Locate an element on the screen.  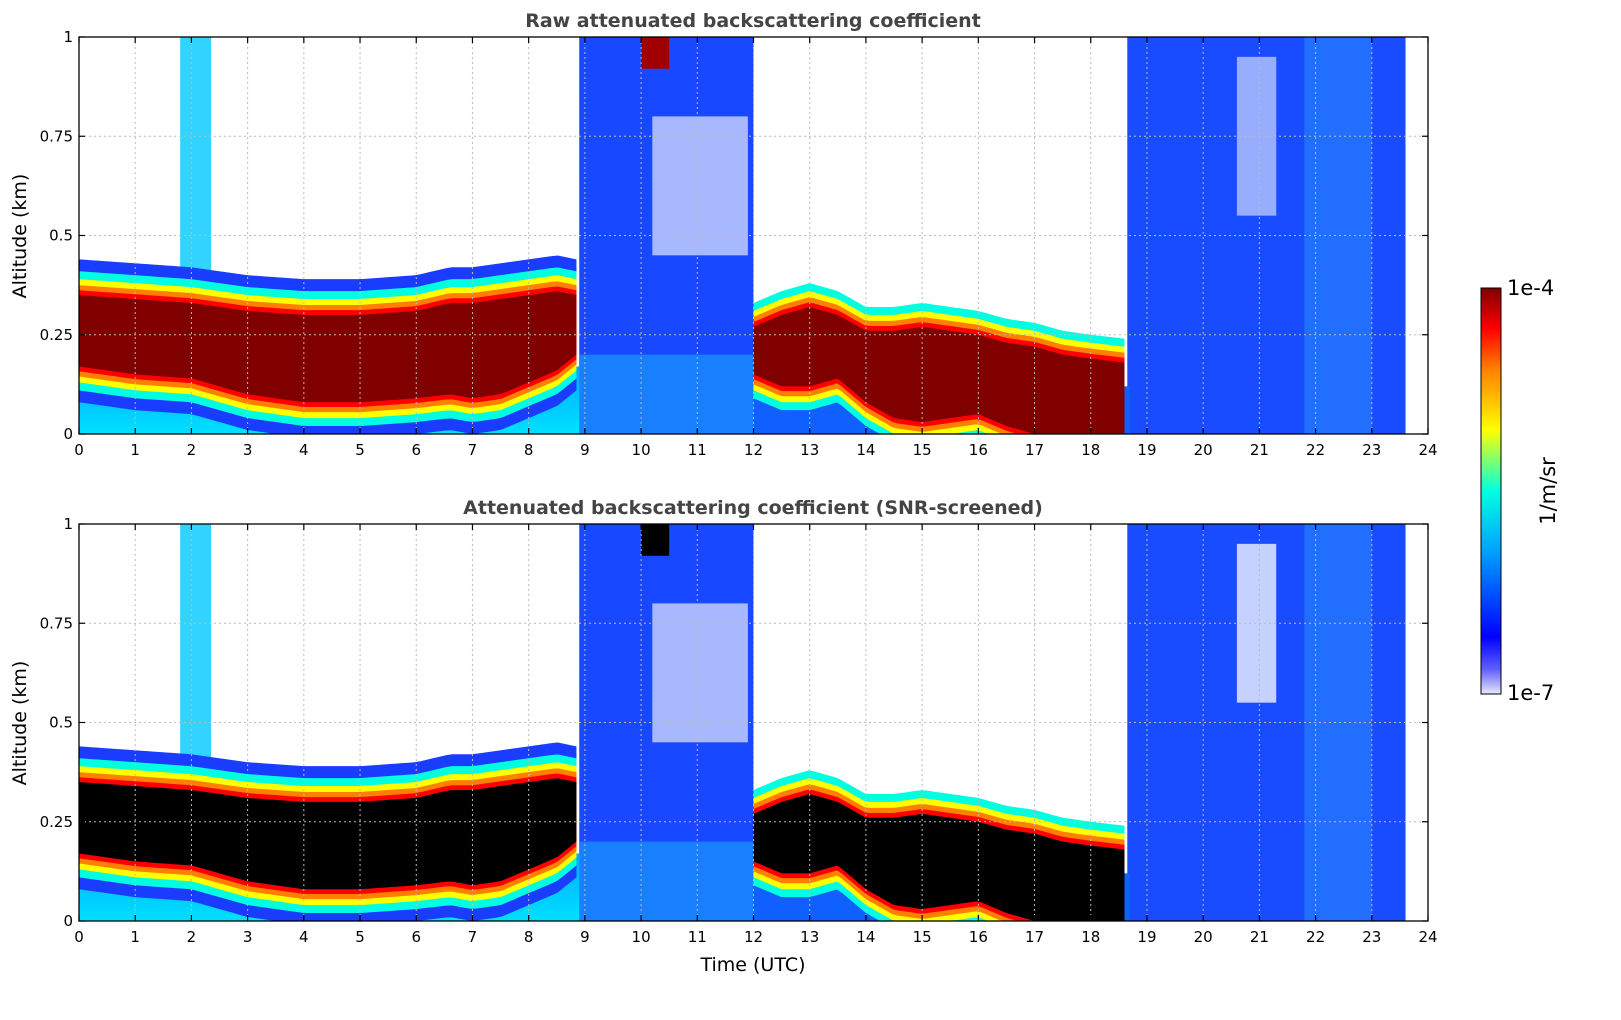
panel-screened-xlabel: Time (UTC) is located at coordinates (752, 965).